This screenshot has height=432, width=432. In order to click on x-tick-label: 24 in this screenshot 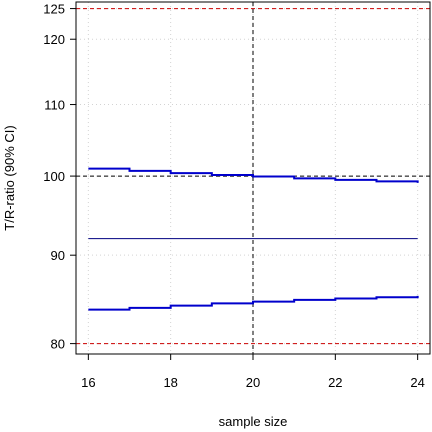, I will do `click(417, 382)`.